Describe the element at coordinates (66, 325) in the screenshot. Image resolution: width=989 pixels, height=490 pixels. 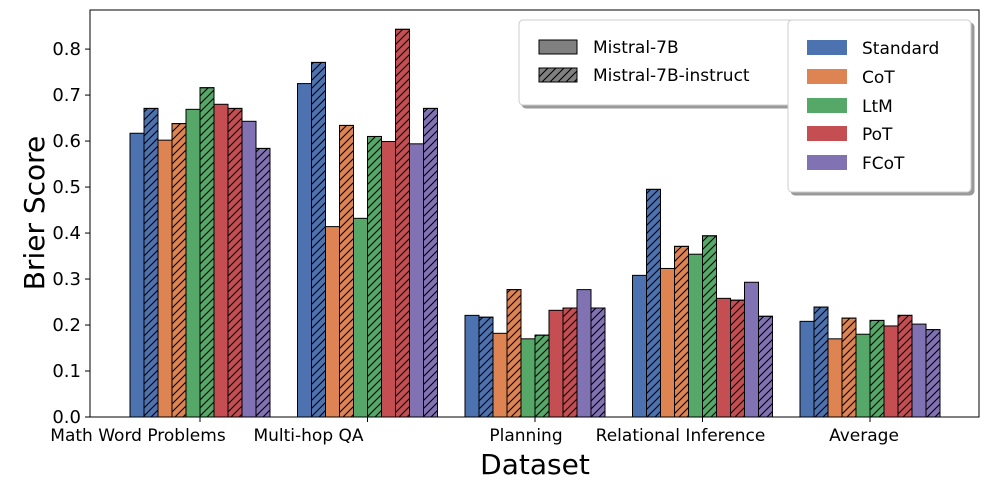
I see `y-tick-label: 0.2` at that location.